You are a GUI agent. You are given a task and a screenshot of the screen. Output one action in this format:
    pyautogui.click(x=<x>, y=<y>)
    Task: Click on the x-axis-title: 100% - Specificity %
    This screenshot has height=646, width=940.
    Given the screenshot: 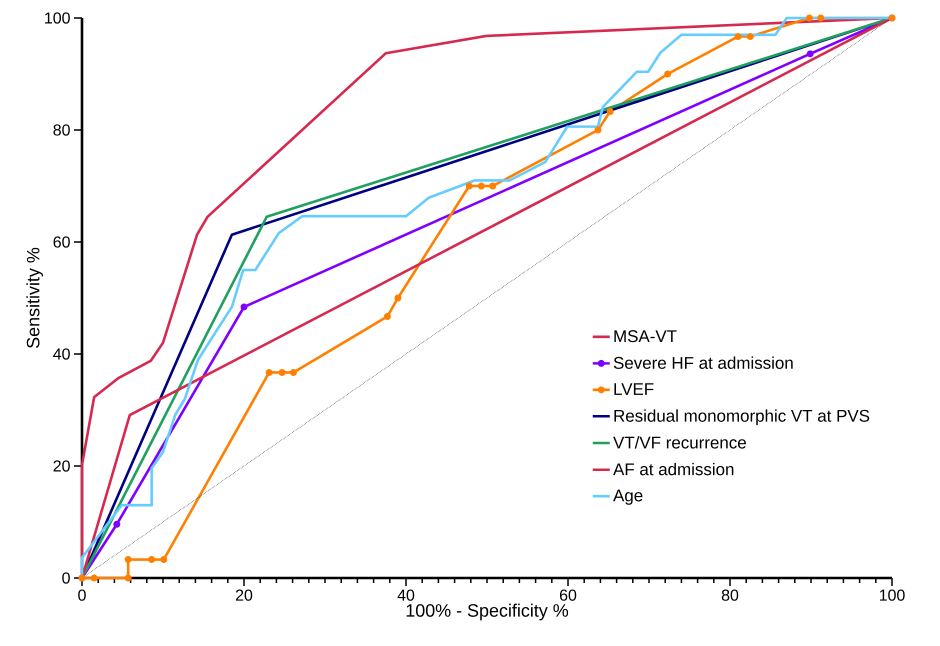 What is the action you would take?
    pyautogui.click(x=487, y=612)
    